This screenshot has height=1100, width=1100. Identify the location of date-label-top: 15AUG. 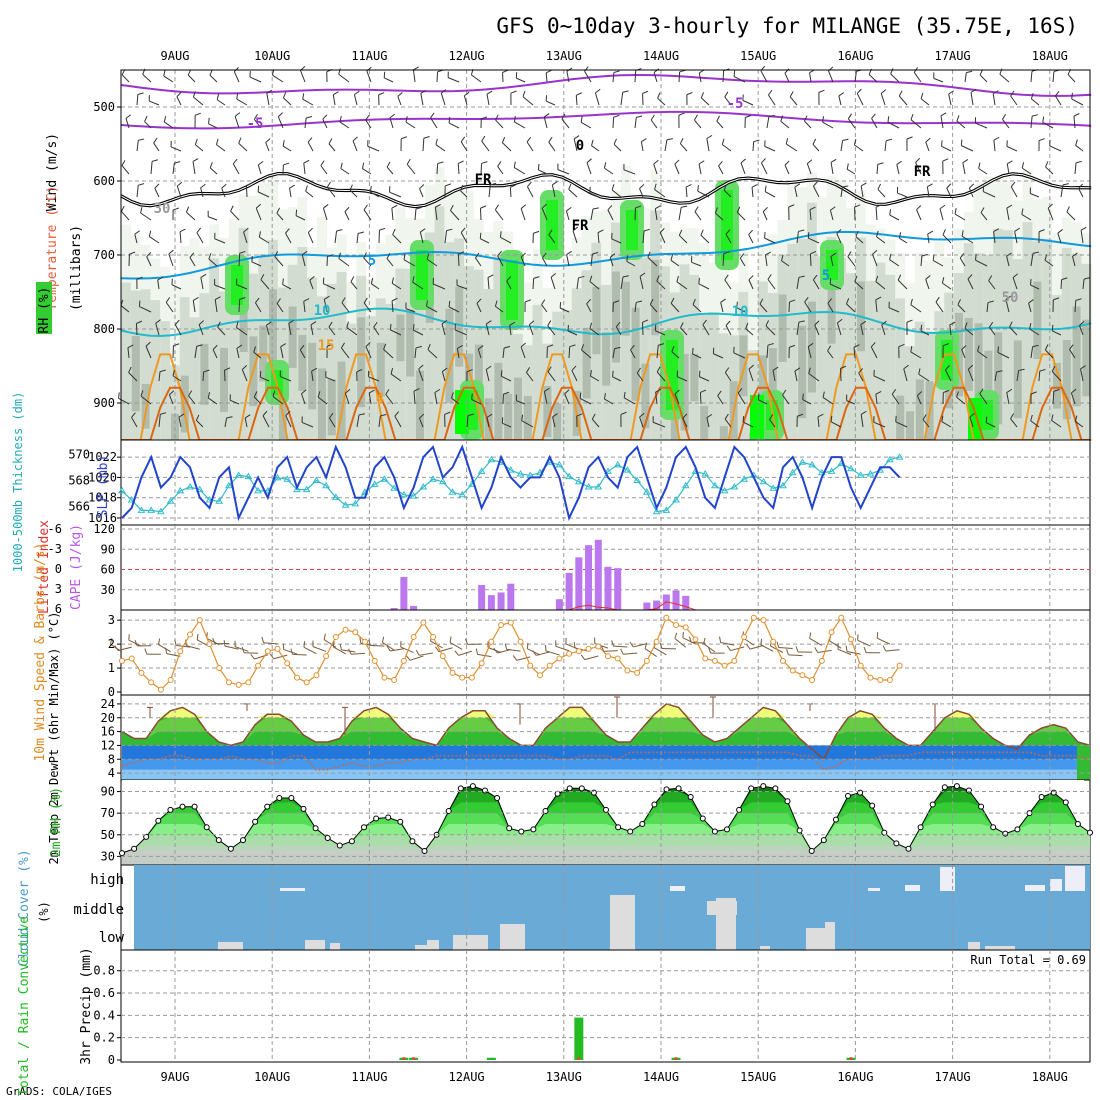
(758, 56).